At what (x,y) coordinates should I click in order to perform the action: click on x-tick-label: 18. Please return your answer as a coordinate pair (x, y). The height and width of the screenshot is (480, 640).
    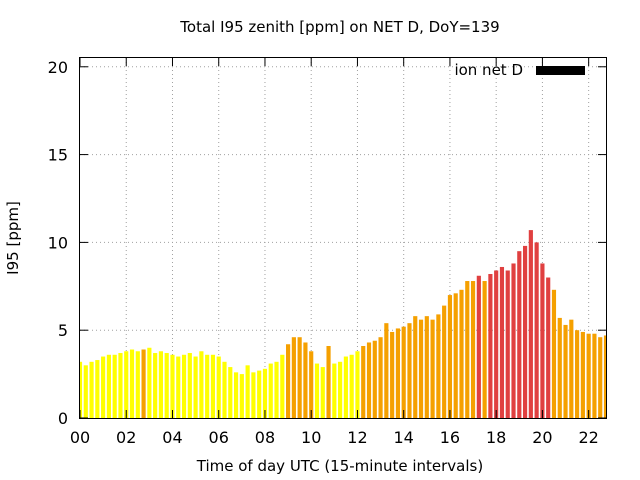
    Looking at the image, I should click on (496, 437).